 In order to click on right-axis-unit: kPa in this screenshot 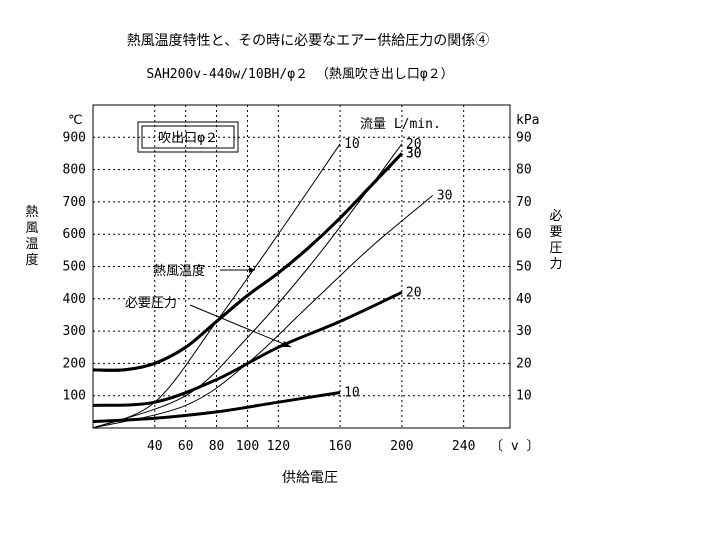, I will do `click(527, 120)`.